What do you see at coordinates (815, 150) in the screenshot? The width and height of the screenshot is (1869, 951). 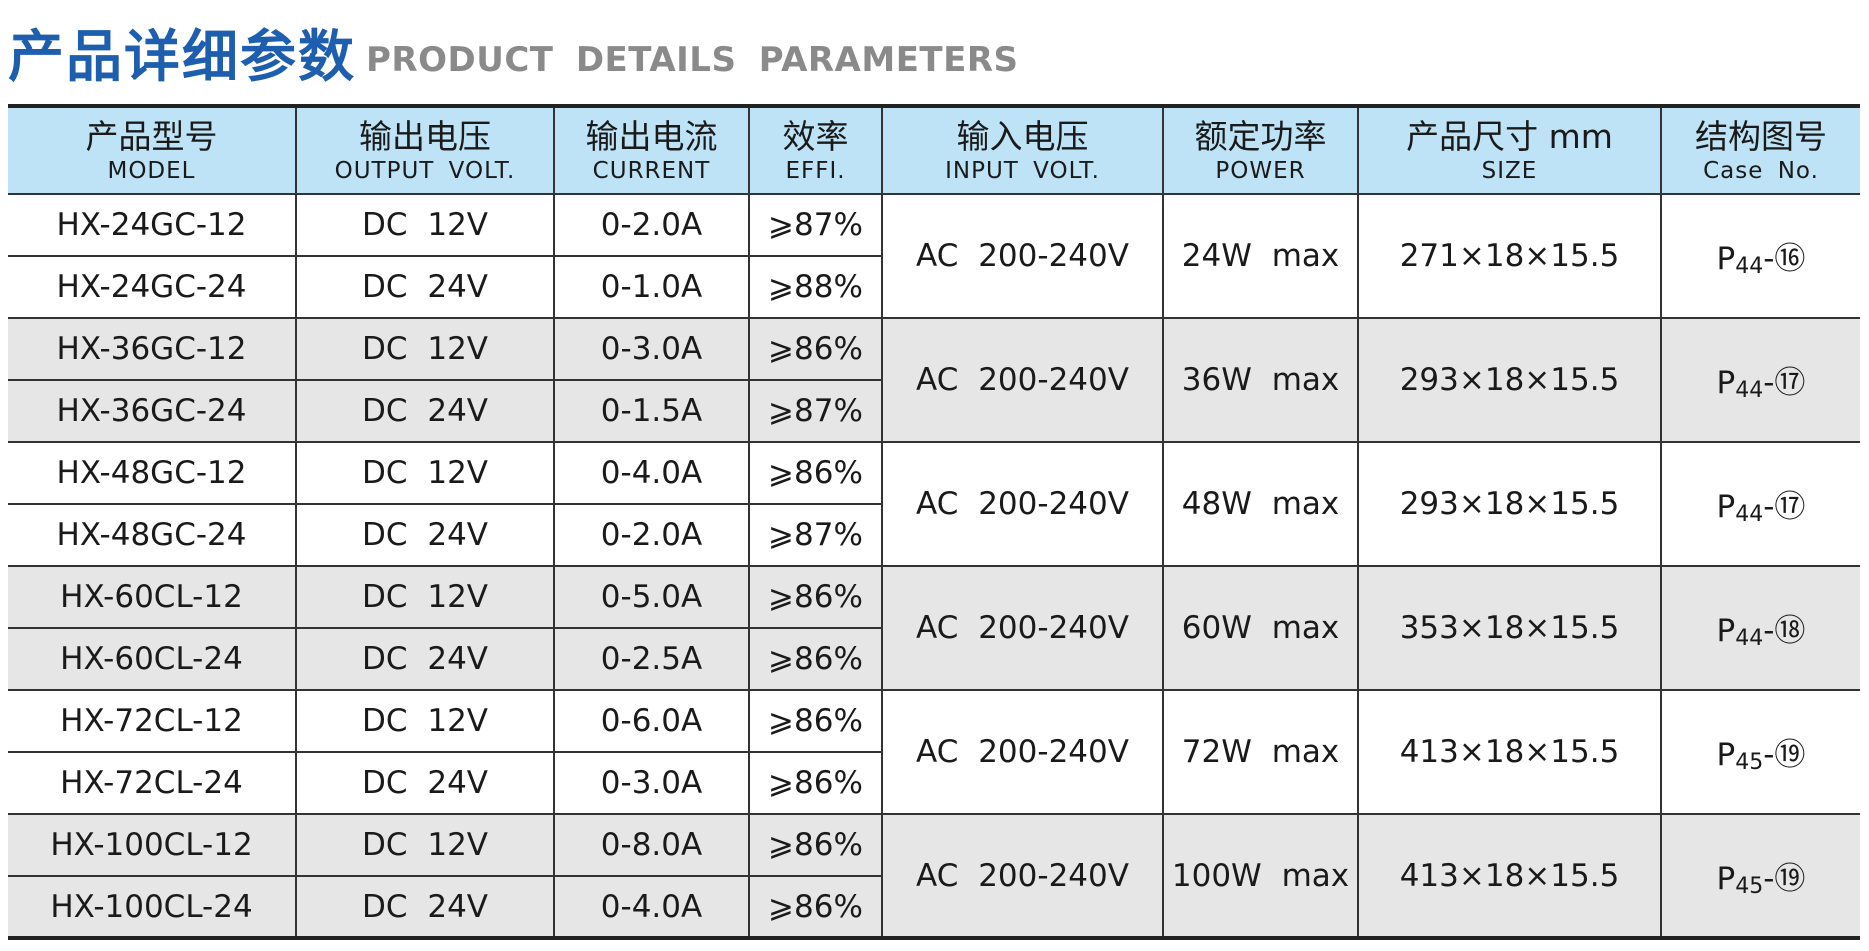 I see `header-effi: 效率 EFFI.` at bounding box center [815, 150].